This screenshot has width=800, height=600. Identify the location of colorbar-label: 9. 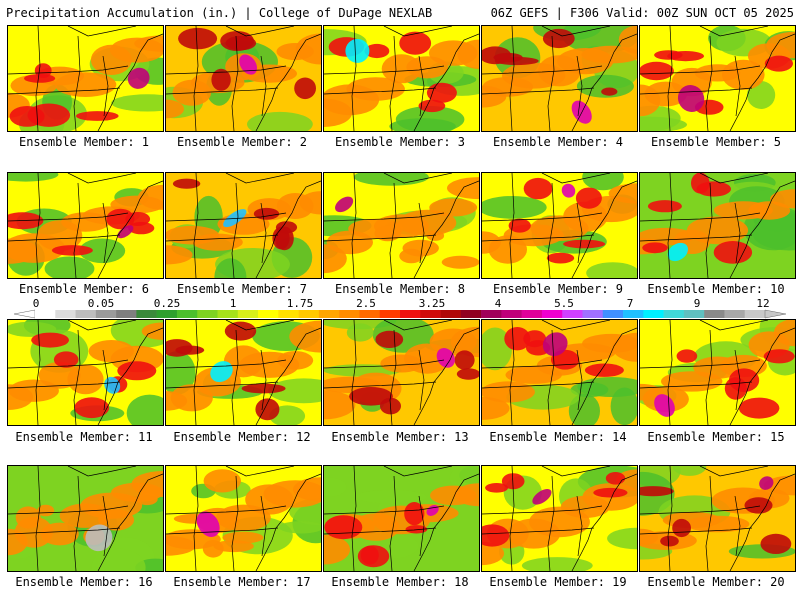
(697, 303).